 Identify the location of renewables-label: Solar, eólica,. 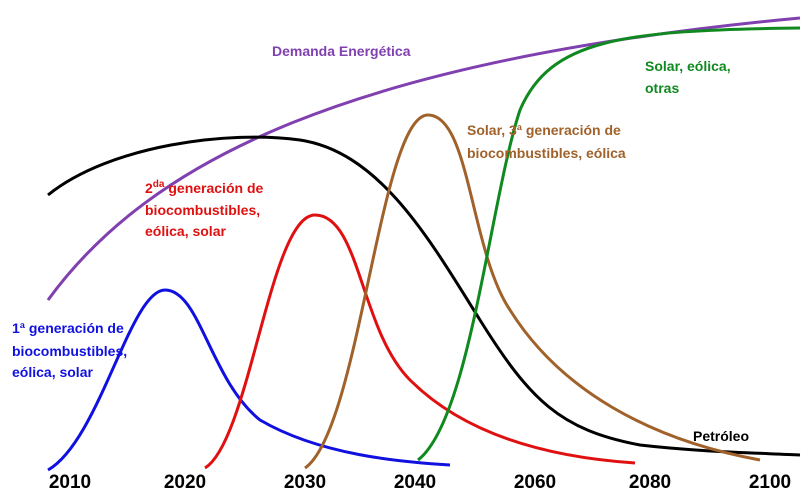
(688, 66).